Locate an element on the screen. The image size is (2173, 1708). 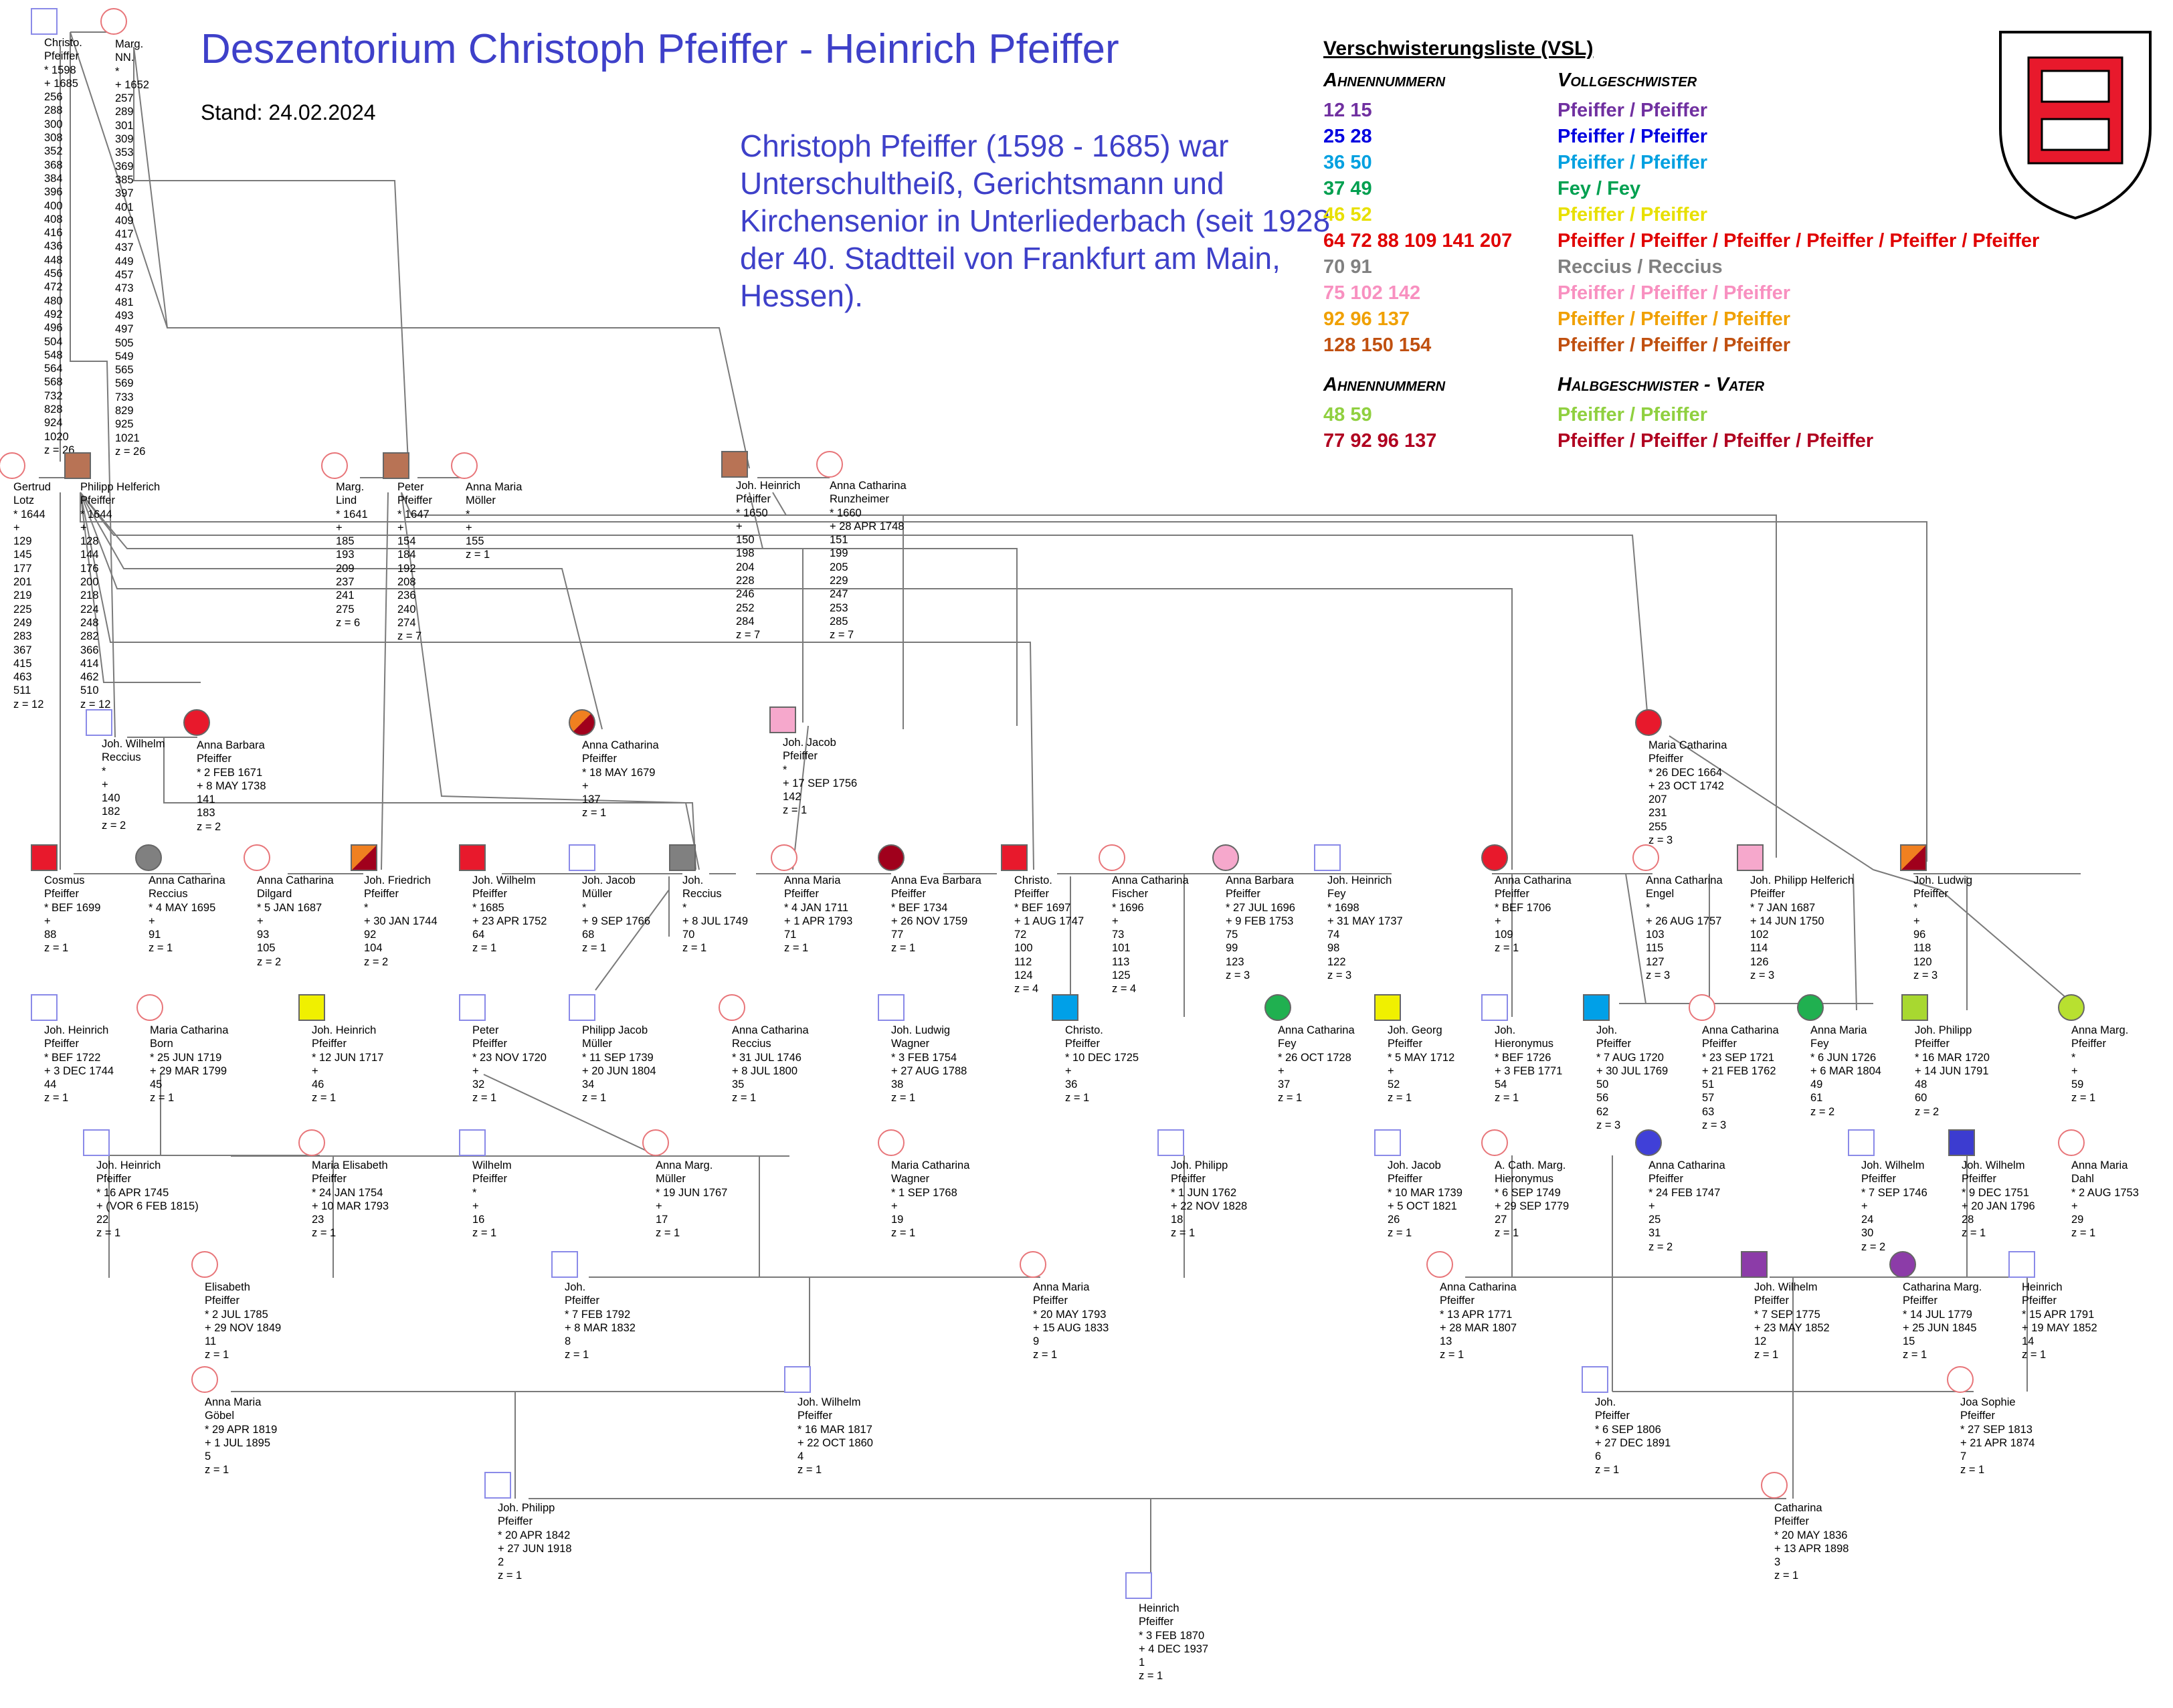
legend-row: 46 52 Pfeiffer / Pfeiffer is located at coordinates (1691, 217).